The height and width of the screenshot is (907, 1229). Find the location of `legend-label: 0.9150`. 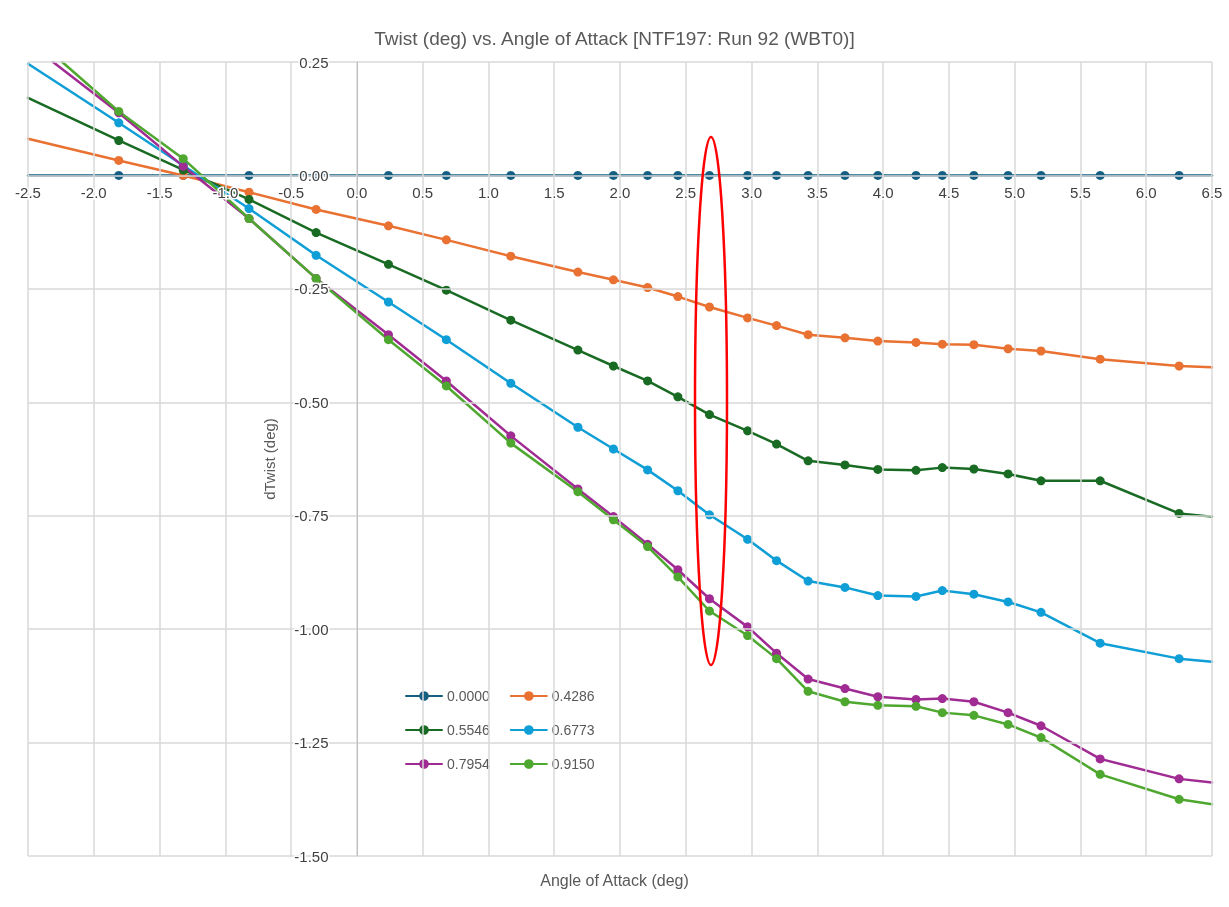

legend-label: 0.9150 is located at coordinates (573, 764).